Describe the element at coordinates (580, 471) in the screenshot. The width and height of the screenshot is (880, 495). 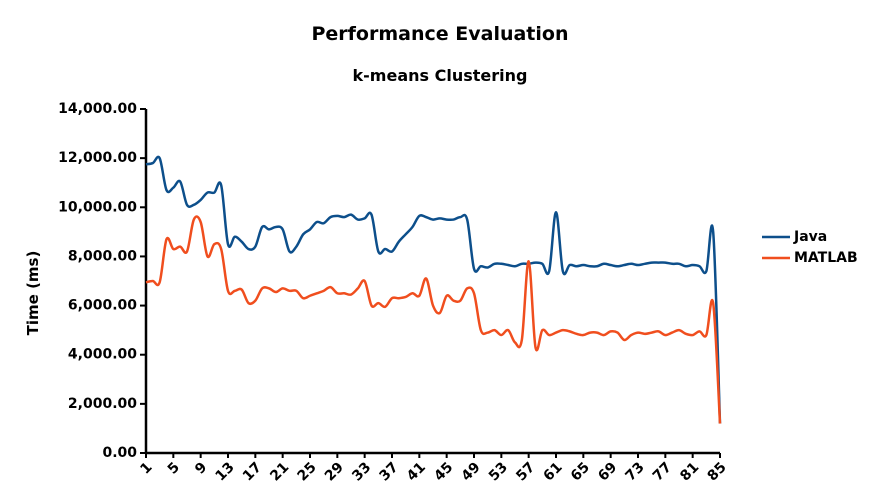
I see `x-tick-label: 65` at that location.